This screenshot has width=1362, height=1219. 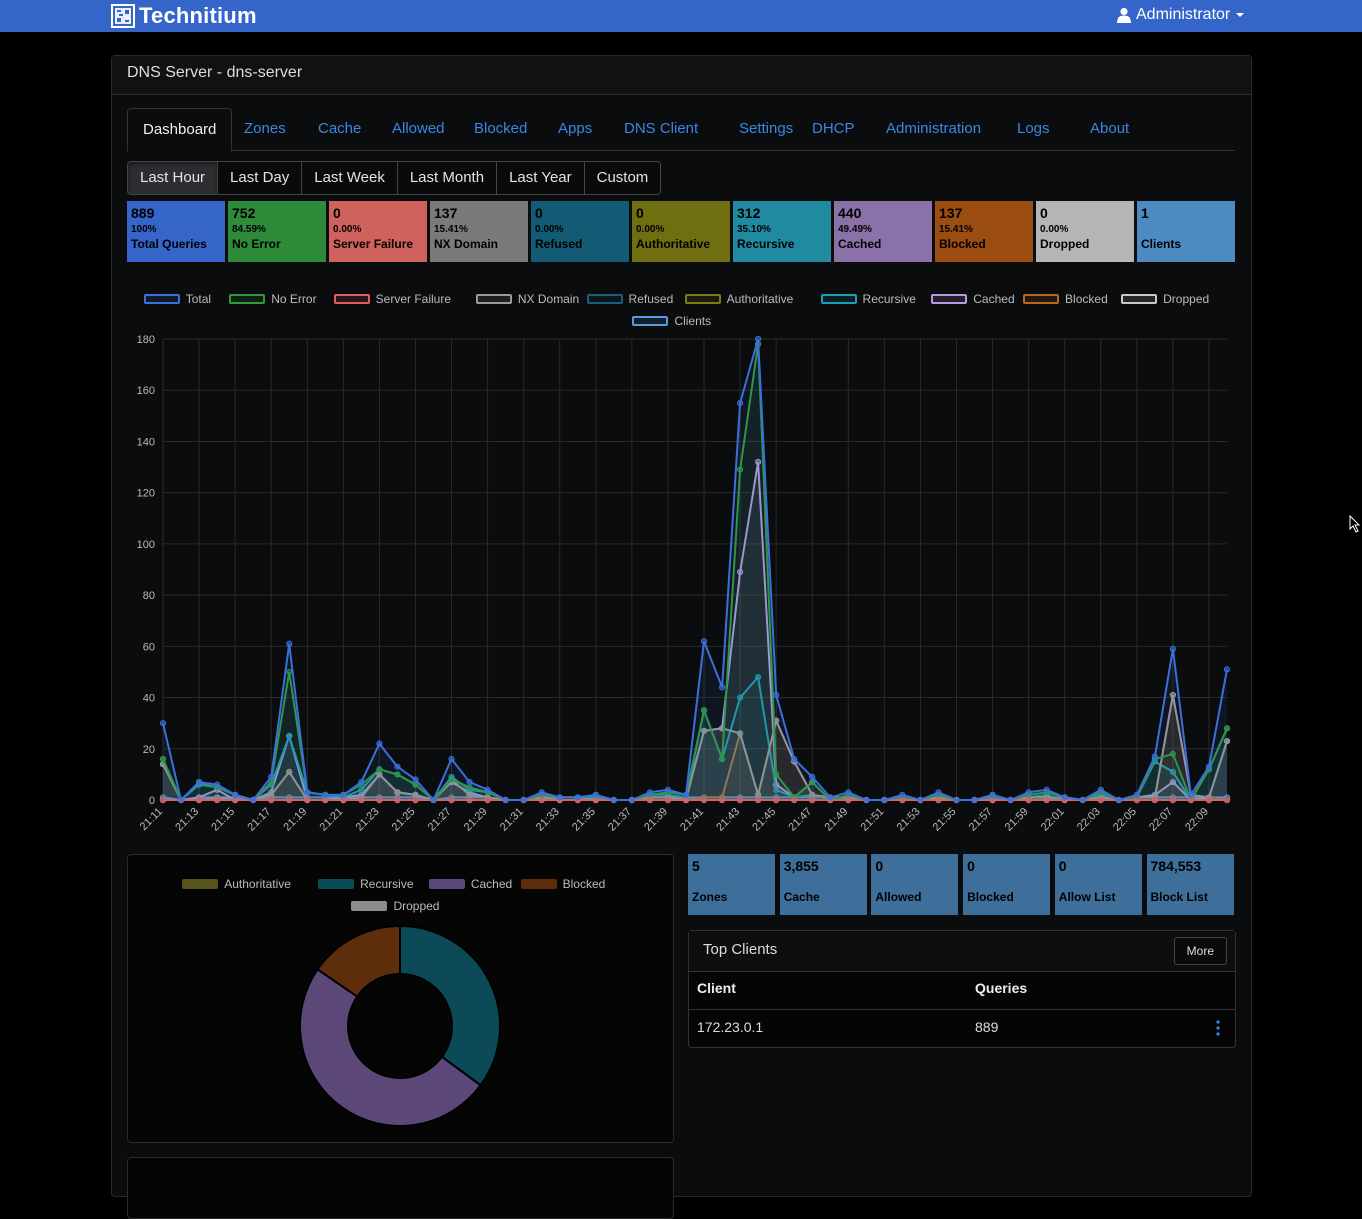 What do you see at coordinates (1180, 15) in the screenshot?
I see `user-menu: Administrator` at bounding box center [1180, 15].